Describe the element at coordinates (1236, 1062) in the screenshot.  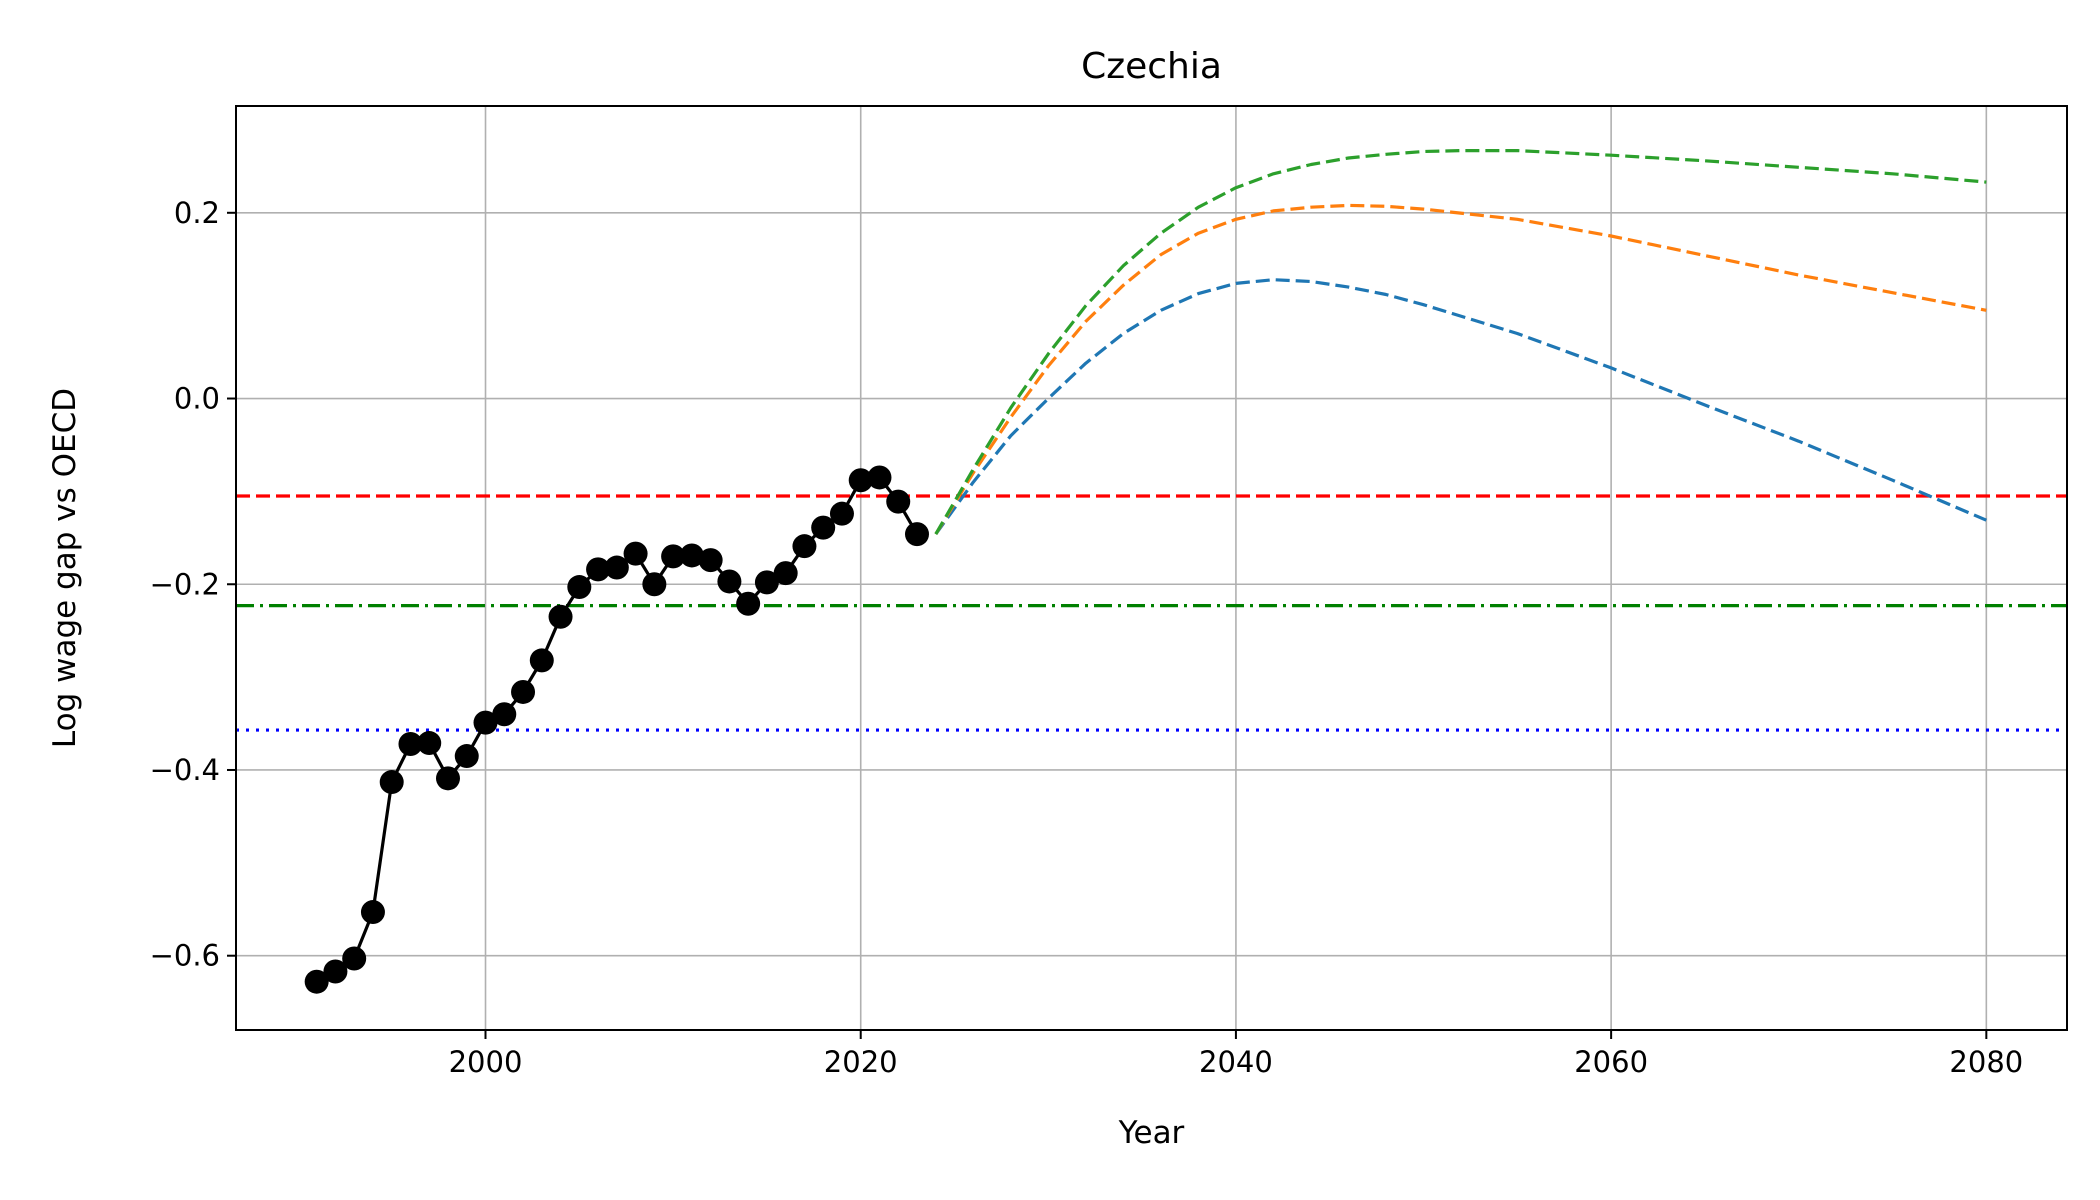
I see `x-tick-label: 2040` at that location.